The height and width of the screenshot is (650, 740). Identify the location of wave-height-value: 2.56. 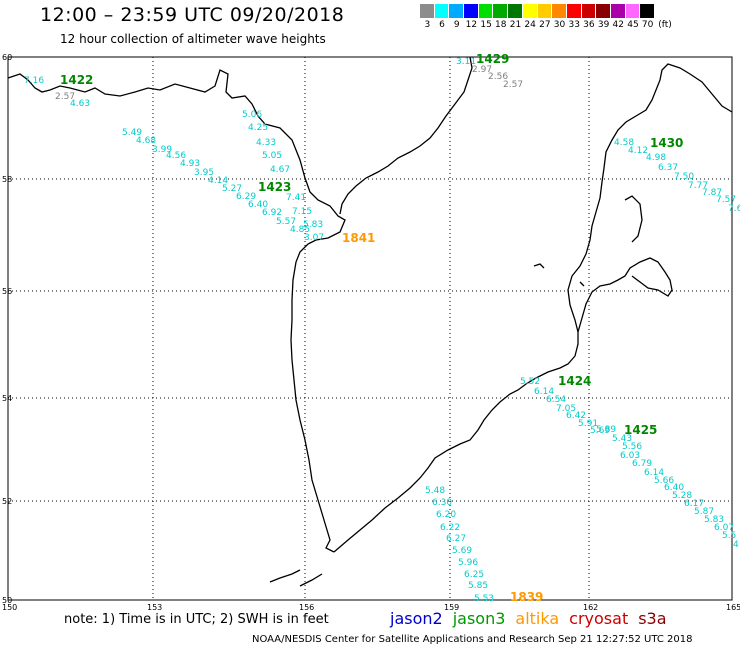
(498, 77).